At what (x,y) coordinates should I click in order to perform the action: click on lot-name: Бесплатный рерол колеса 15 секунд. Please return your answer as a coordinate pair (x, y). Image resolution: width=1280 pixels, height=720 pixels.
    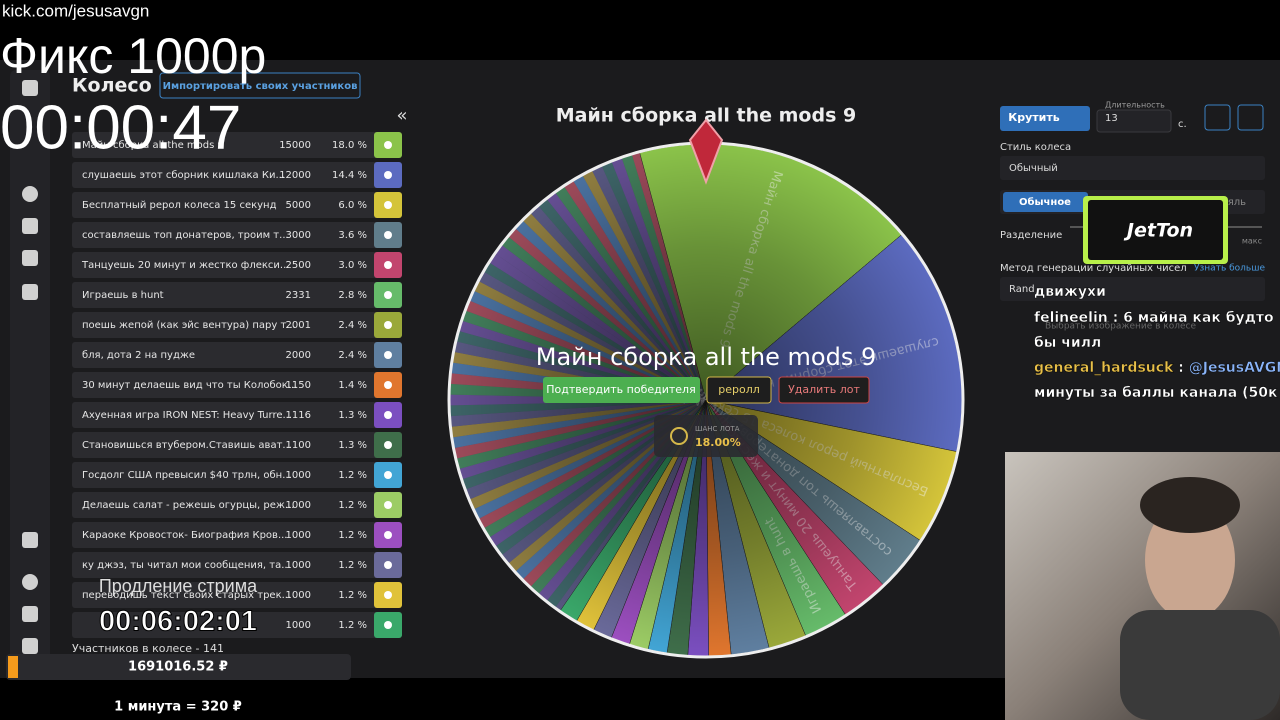
    Looking at the image, I should click on (179, 205).